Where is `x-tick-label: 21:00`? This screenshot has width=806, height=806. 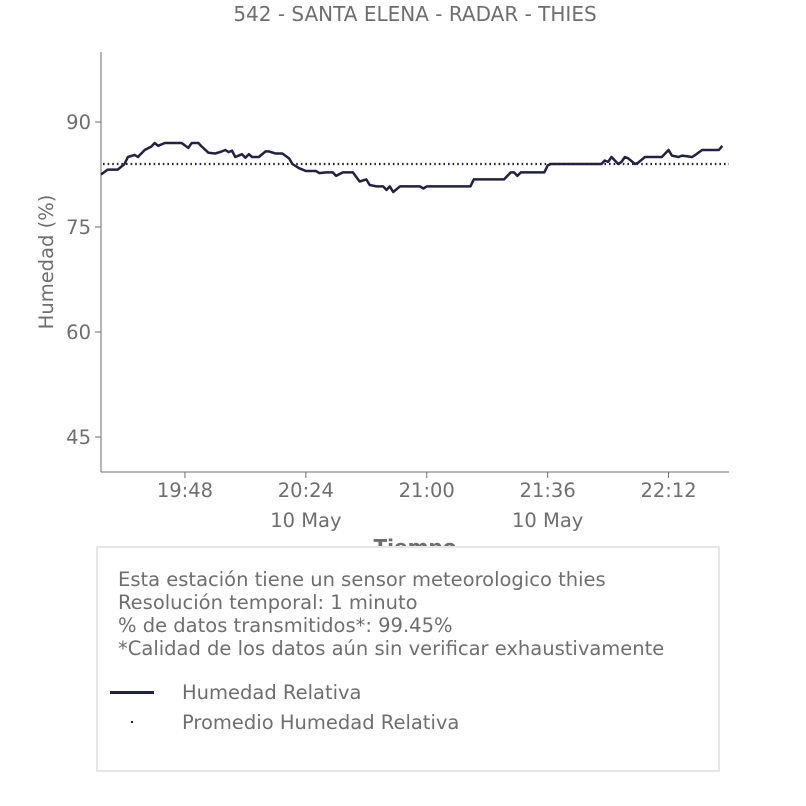
x-tick-label: 21:00 is located at coordinates (427, 490).